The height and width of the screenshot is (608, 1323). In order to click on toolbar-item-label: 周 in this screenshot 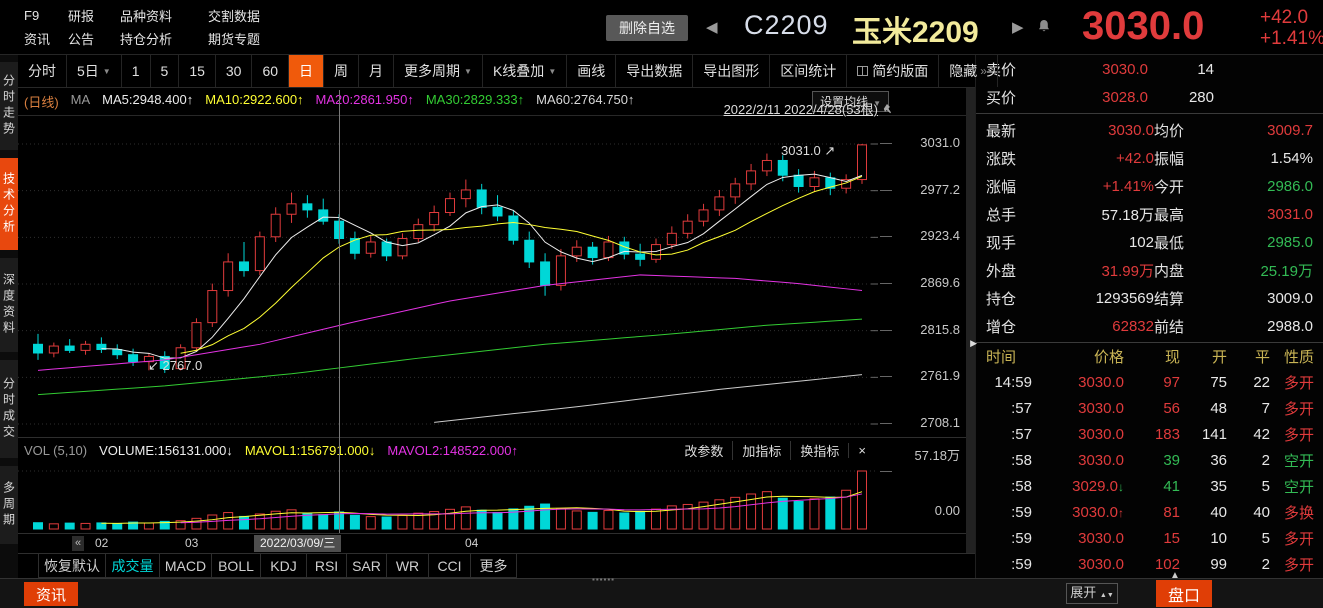, I will do `click(341, 71)`.